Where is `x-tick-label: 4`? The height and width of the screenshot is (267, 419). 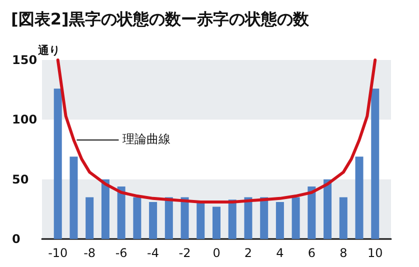 x-tick-label: 4 is located at coordinates (280, 253).